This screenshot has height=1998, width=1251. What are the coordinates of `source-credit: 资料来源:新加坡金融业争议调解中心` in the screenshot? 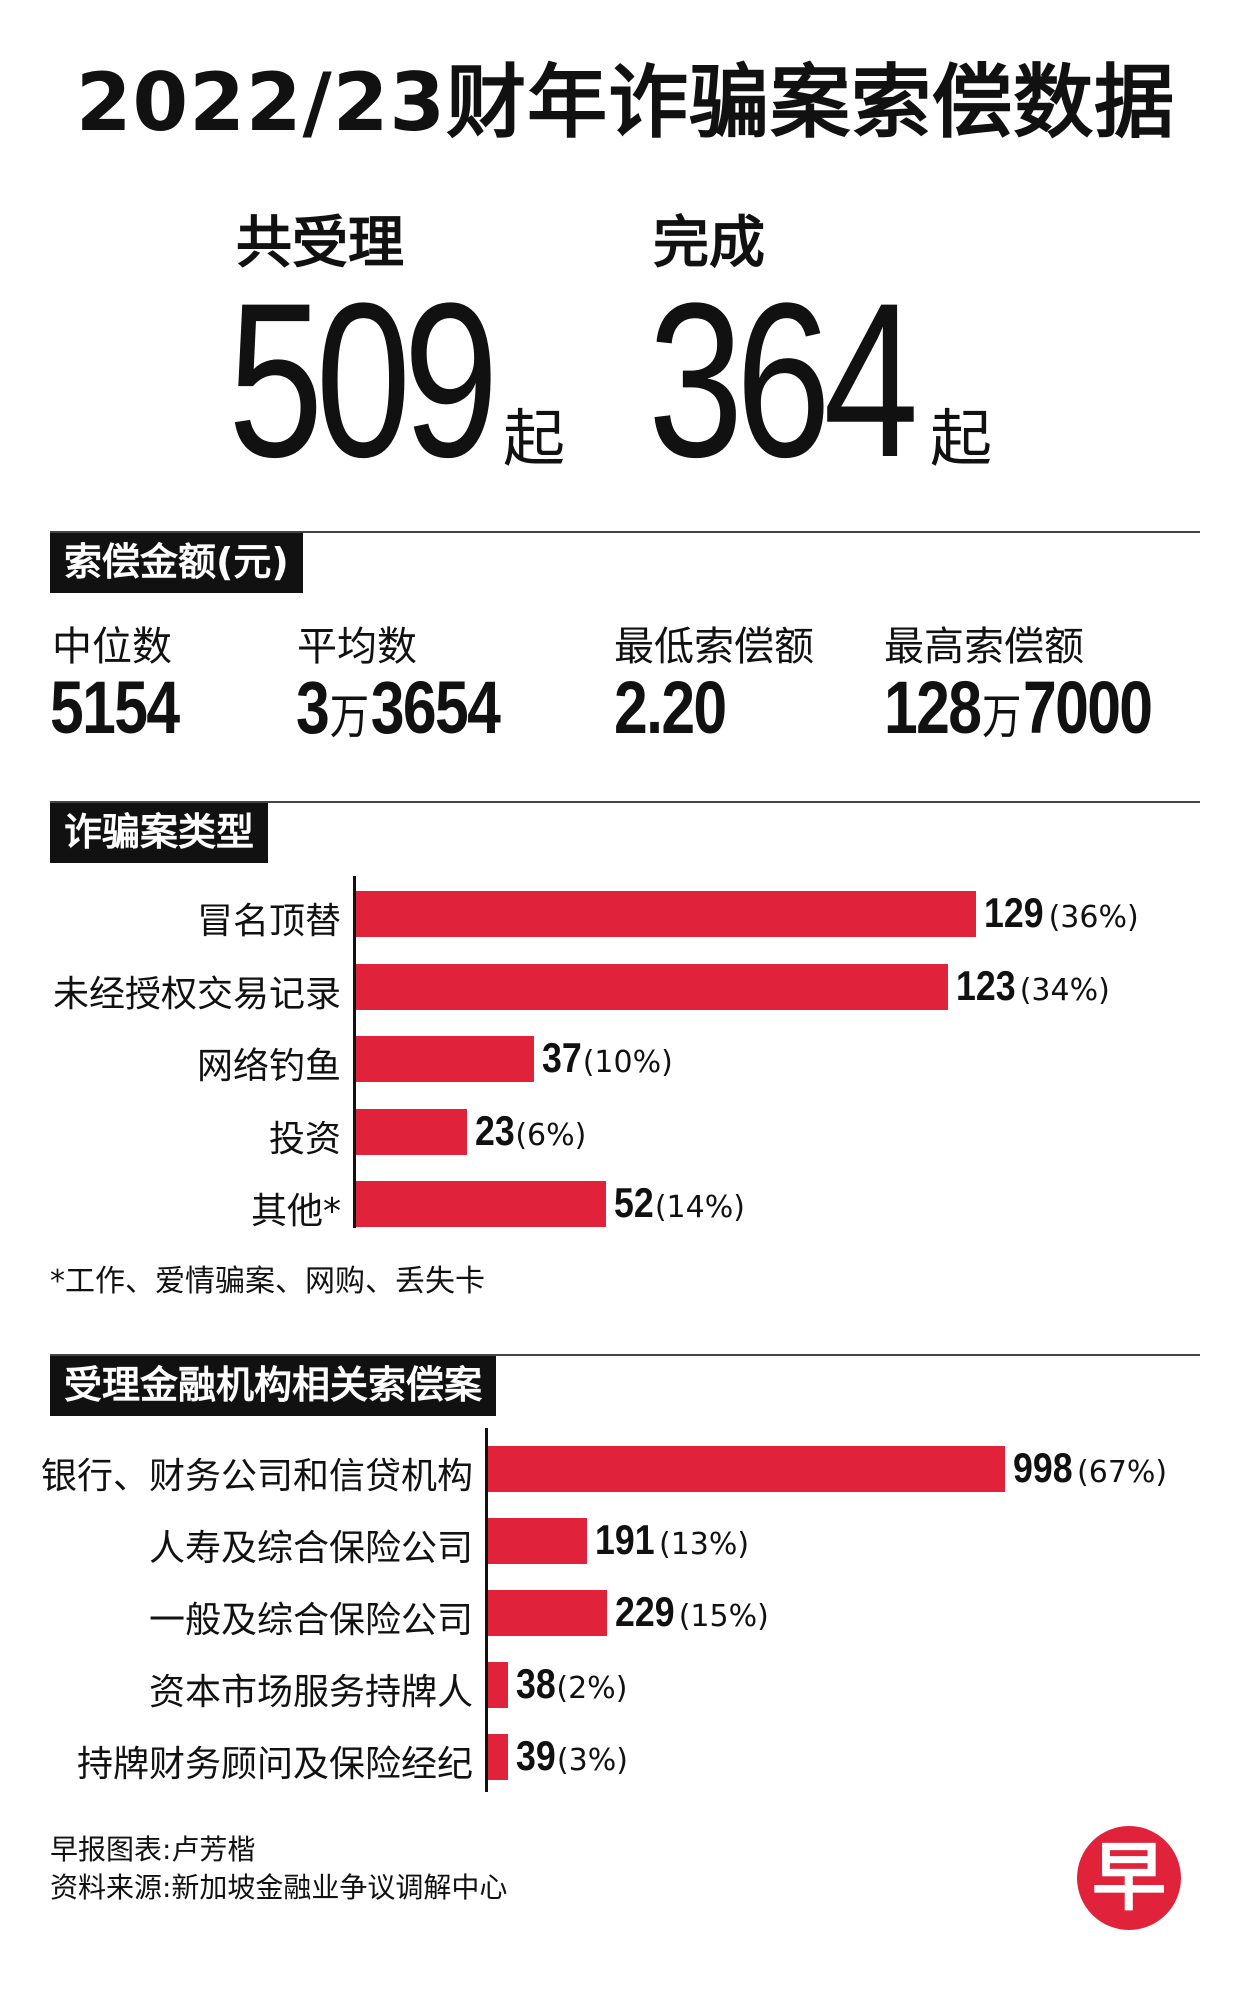 It's located at (279, 1887).